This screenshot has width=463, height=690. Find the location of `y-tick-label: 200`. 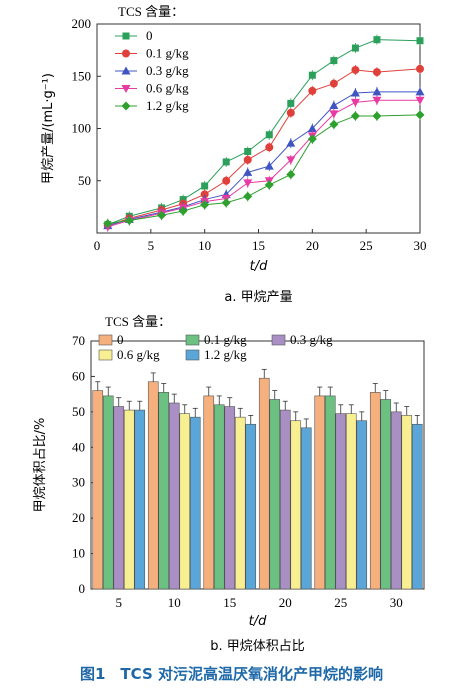

y-tick-label: 200 is located at coordinates (82, 23).